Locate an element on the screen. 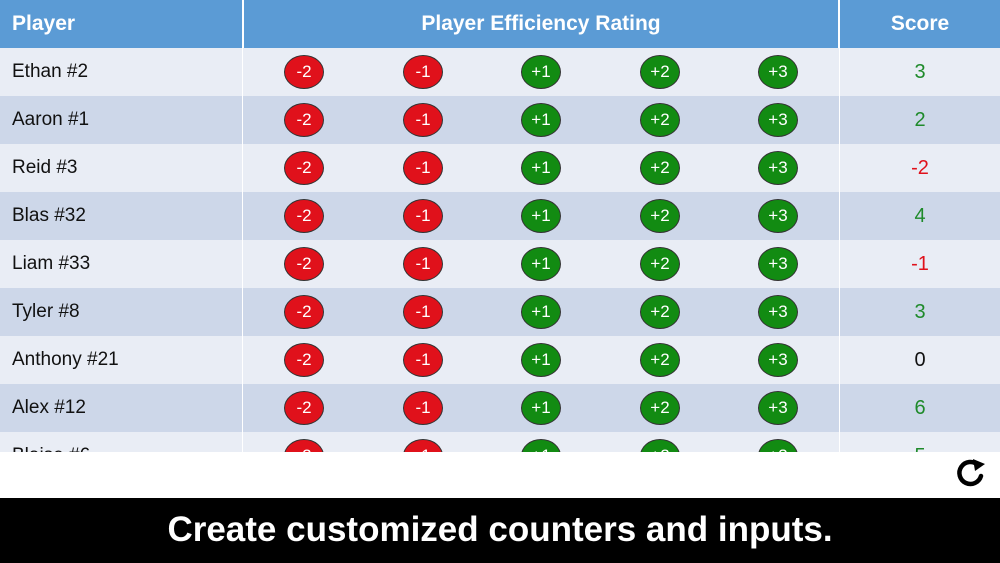  player-name: Reid #3 is located at coordinates (45, 167).